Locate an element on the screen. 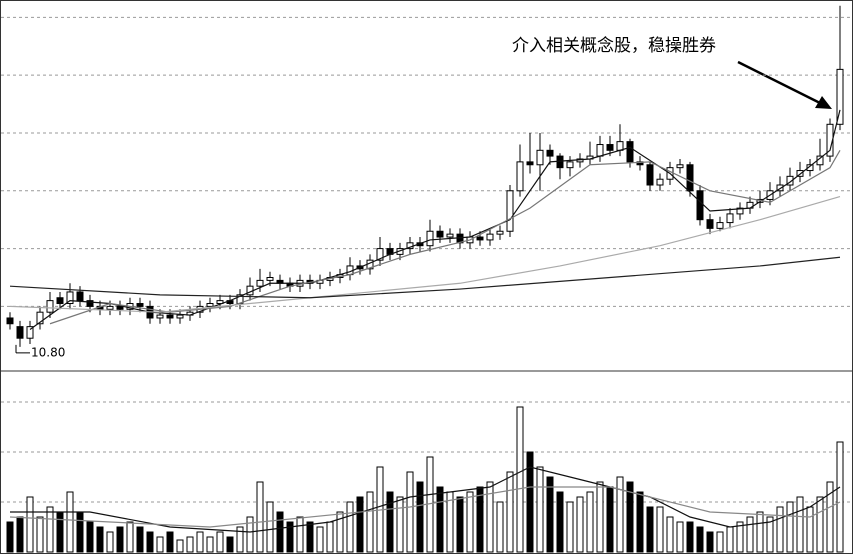 This screenshot has height=555, width=853. annotation-arrow is located at coordinates (784, 84).